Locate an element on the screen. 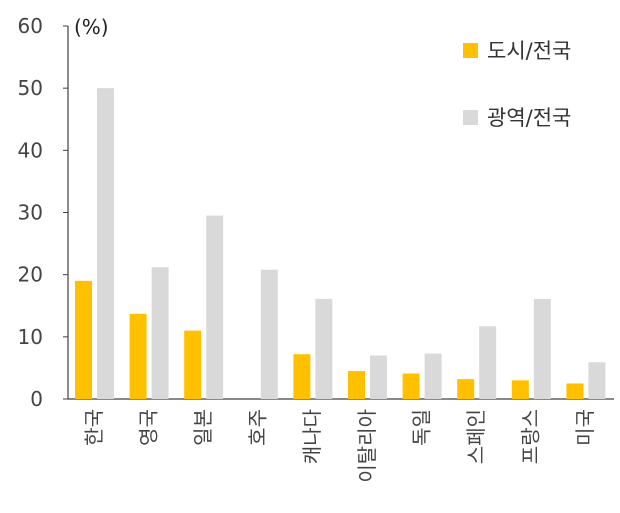 The width and height of the screenshot is (620, 513). category-label: 이탈리아 is located at coordinates (367, 446).